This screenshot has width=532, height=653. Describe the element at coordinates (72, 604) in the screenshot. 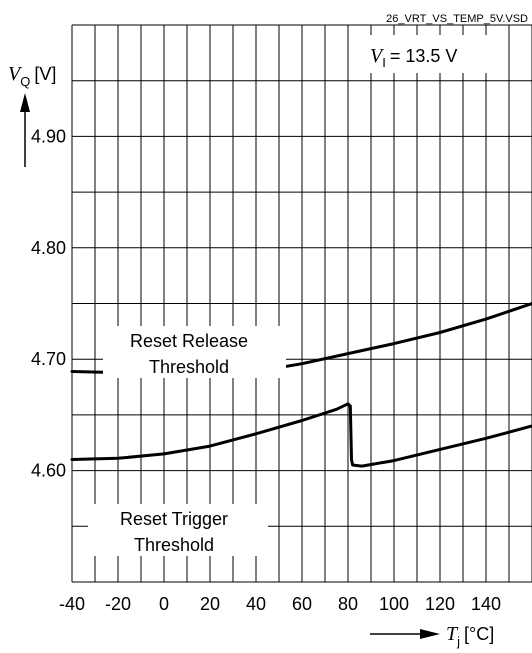

I see `x-tick-label: -40` at that location.